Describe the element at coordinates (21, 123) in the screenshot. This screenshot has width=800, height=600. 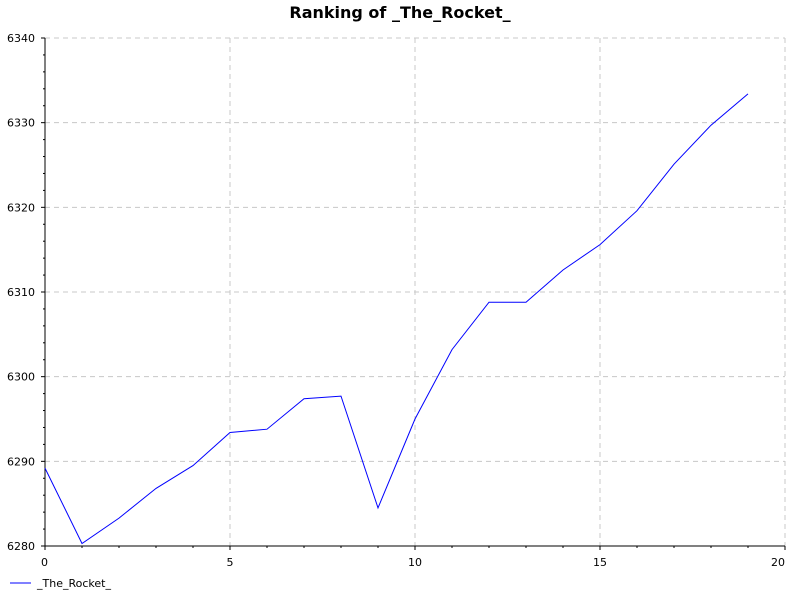
I see `y-tick-label: 6330` at that location.